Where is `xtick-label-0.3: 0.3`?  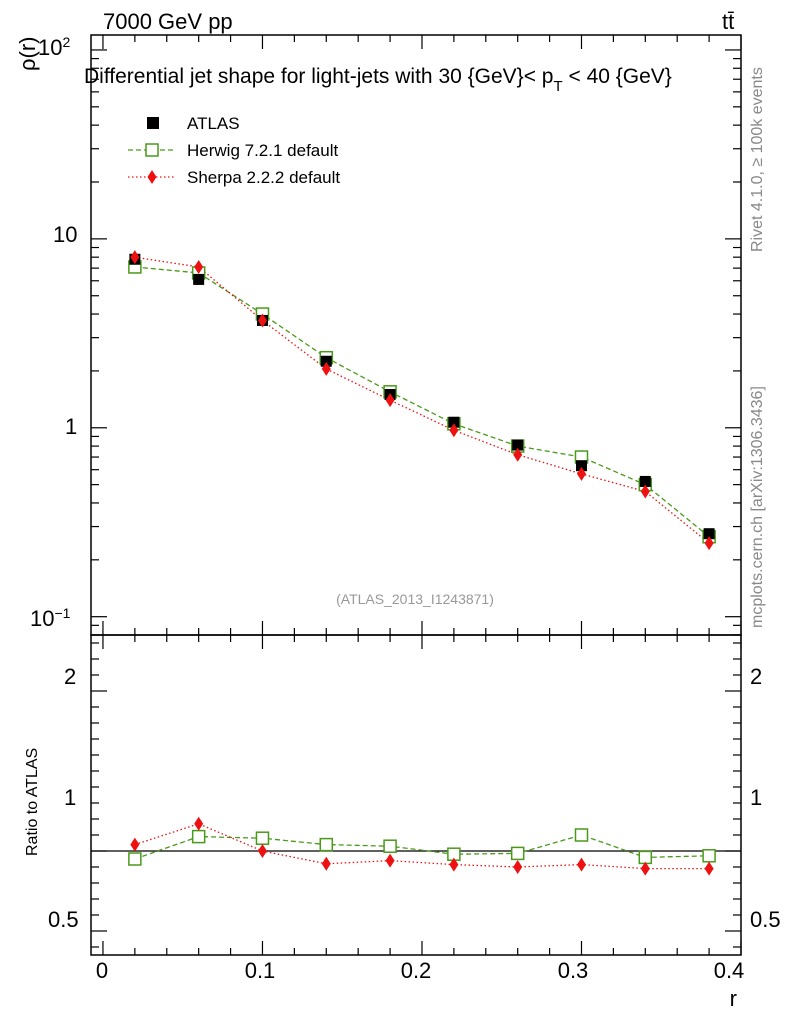
xtick-label-0.3: 0.3 is located at coordinates (573, 970).